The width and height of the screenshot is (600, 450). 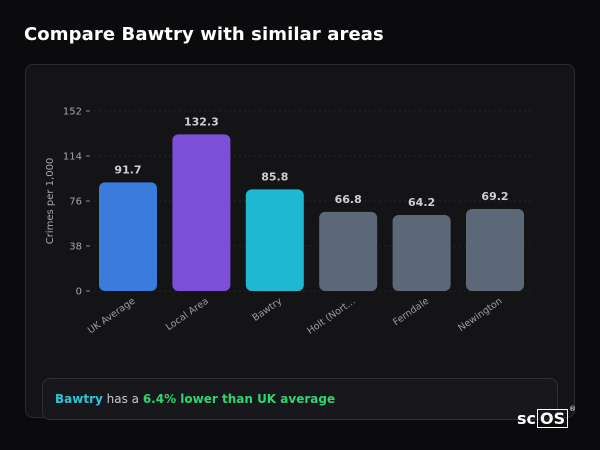 What do you see at coordinates (494, 196) in the screenshot?
I see `data-label: 69.2` at bounding box center [494, 196].